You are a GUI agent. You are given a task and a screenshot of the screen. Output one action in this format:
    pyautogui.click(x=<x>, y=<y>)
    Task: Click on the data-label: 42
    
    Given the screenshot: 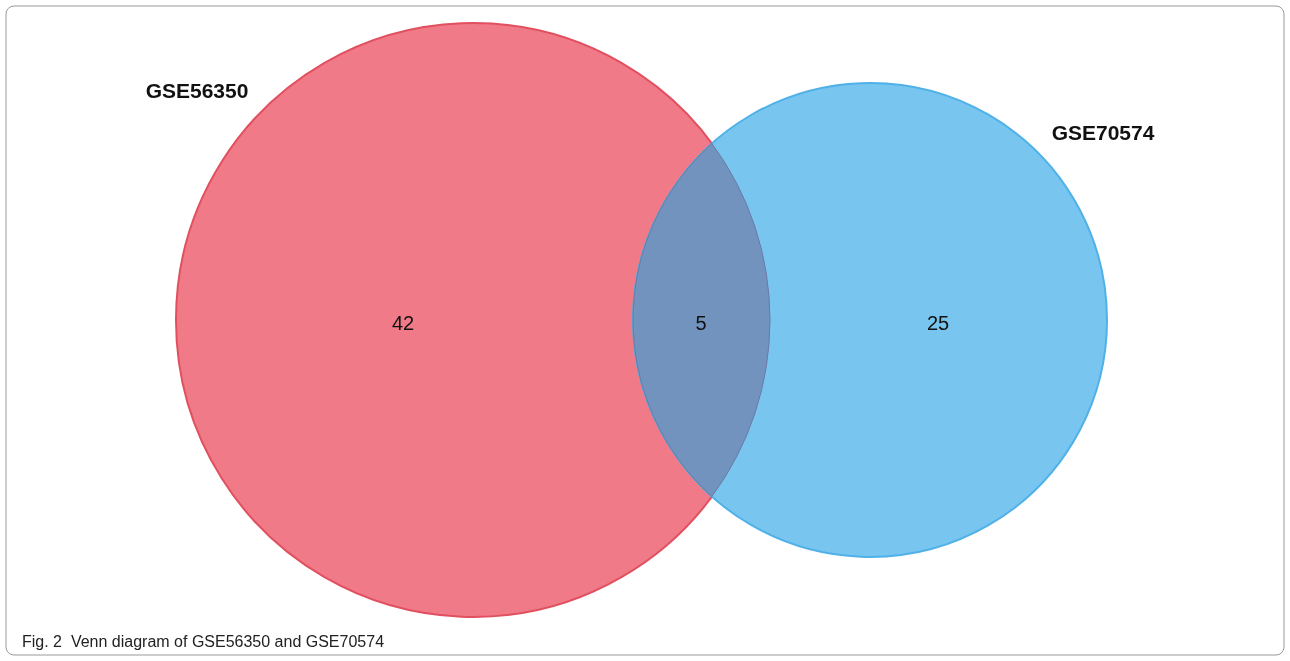 What is the action you would take?
    pyautogui.click(x=403, y=323)
    